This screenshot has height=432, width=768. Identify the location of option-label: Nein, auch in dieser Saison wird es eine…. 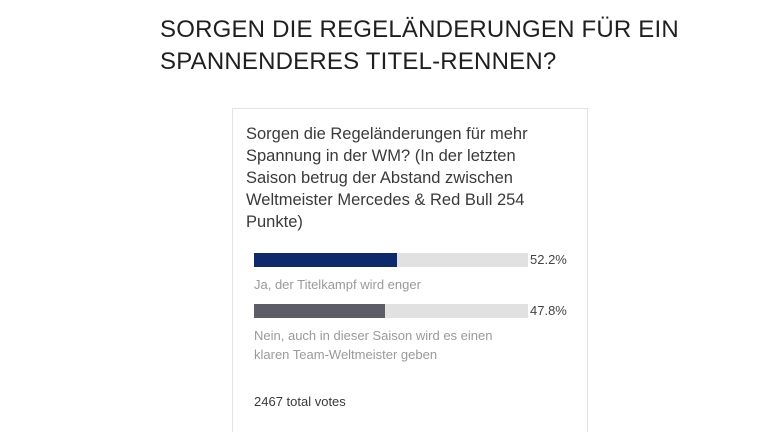
(373, 345).